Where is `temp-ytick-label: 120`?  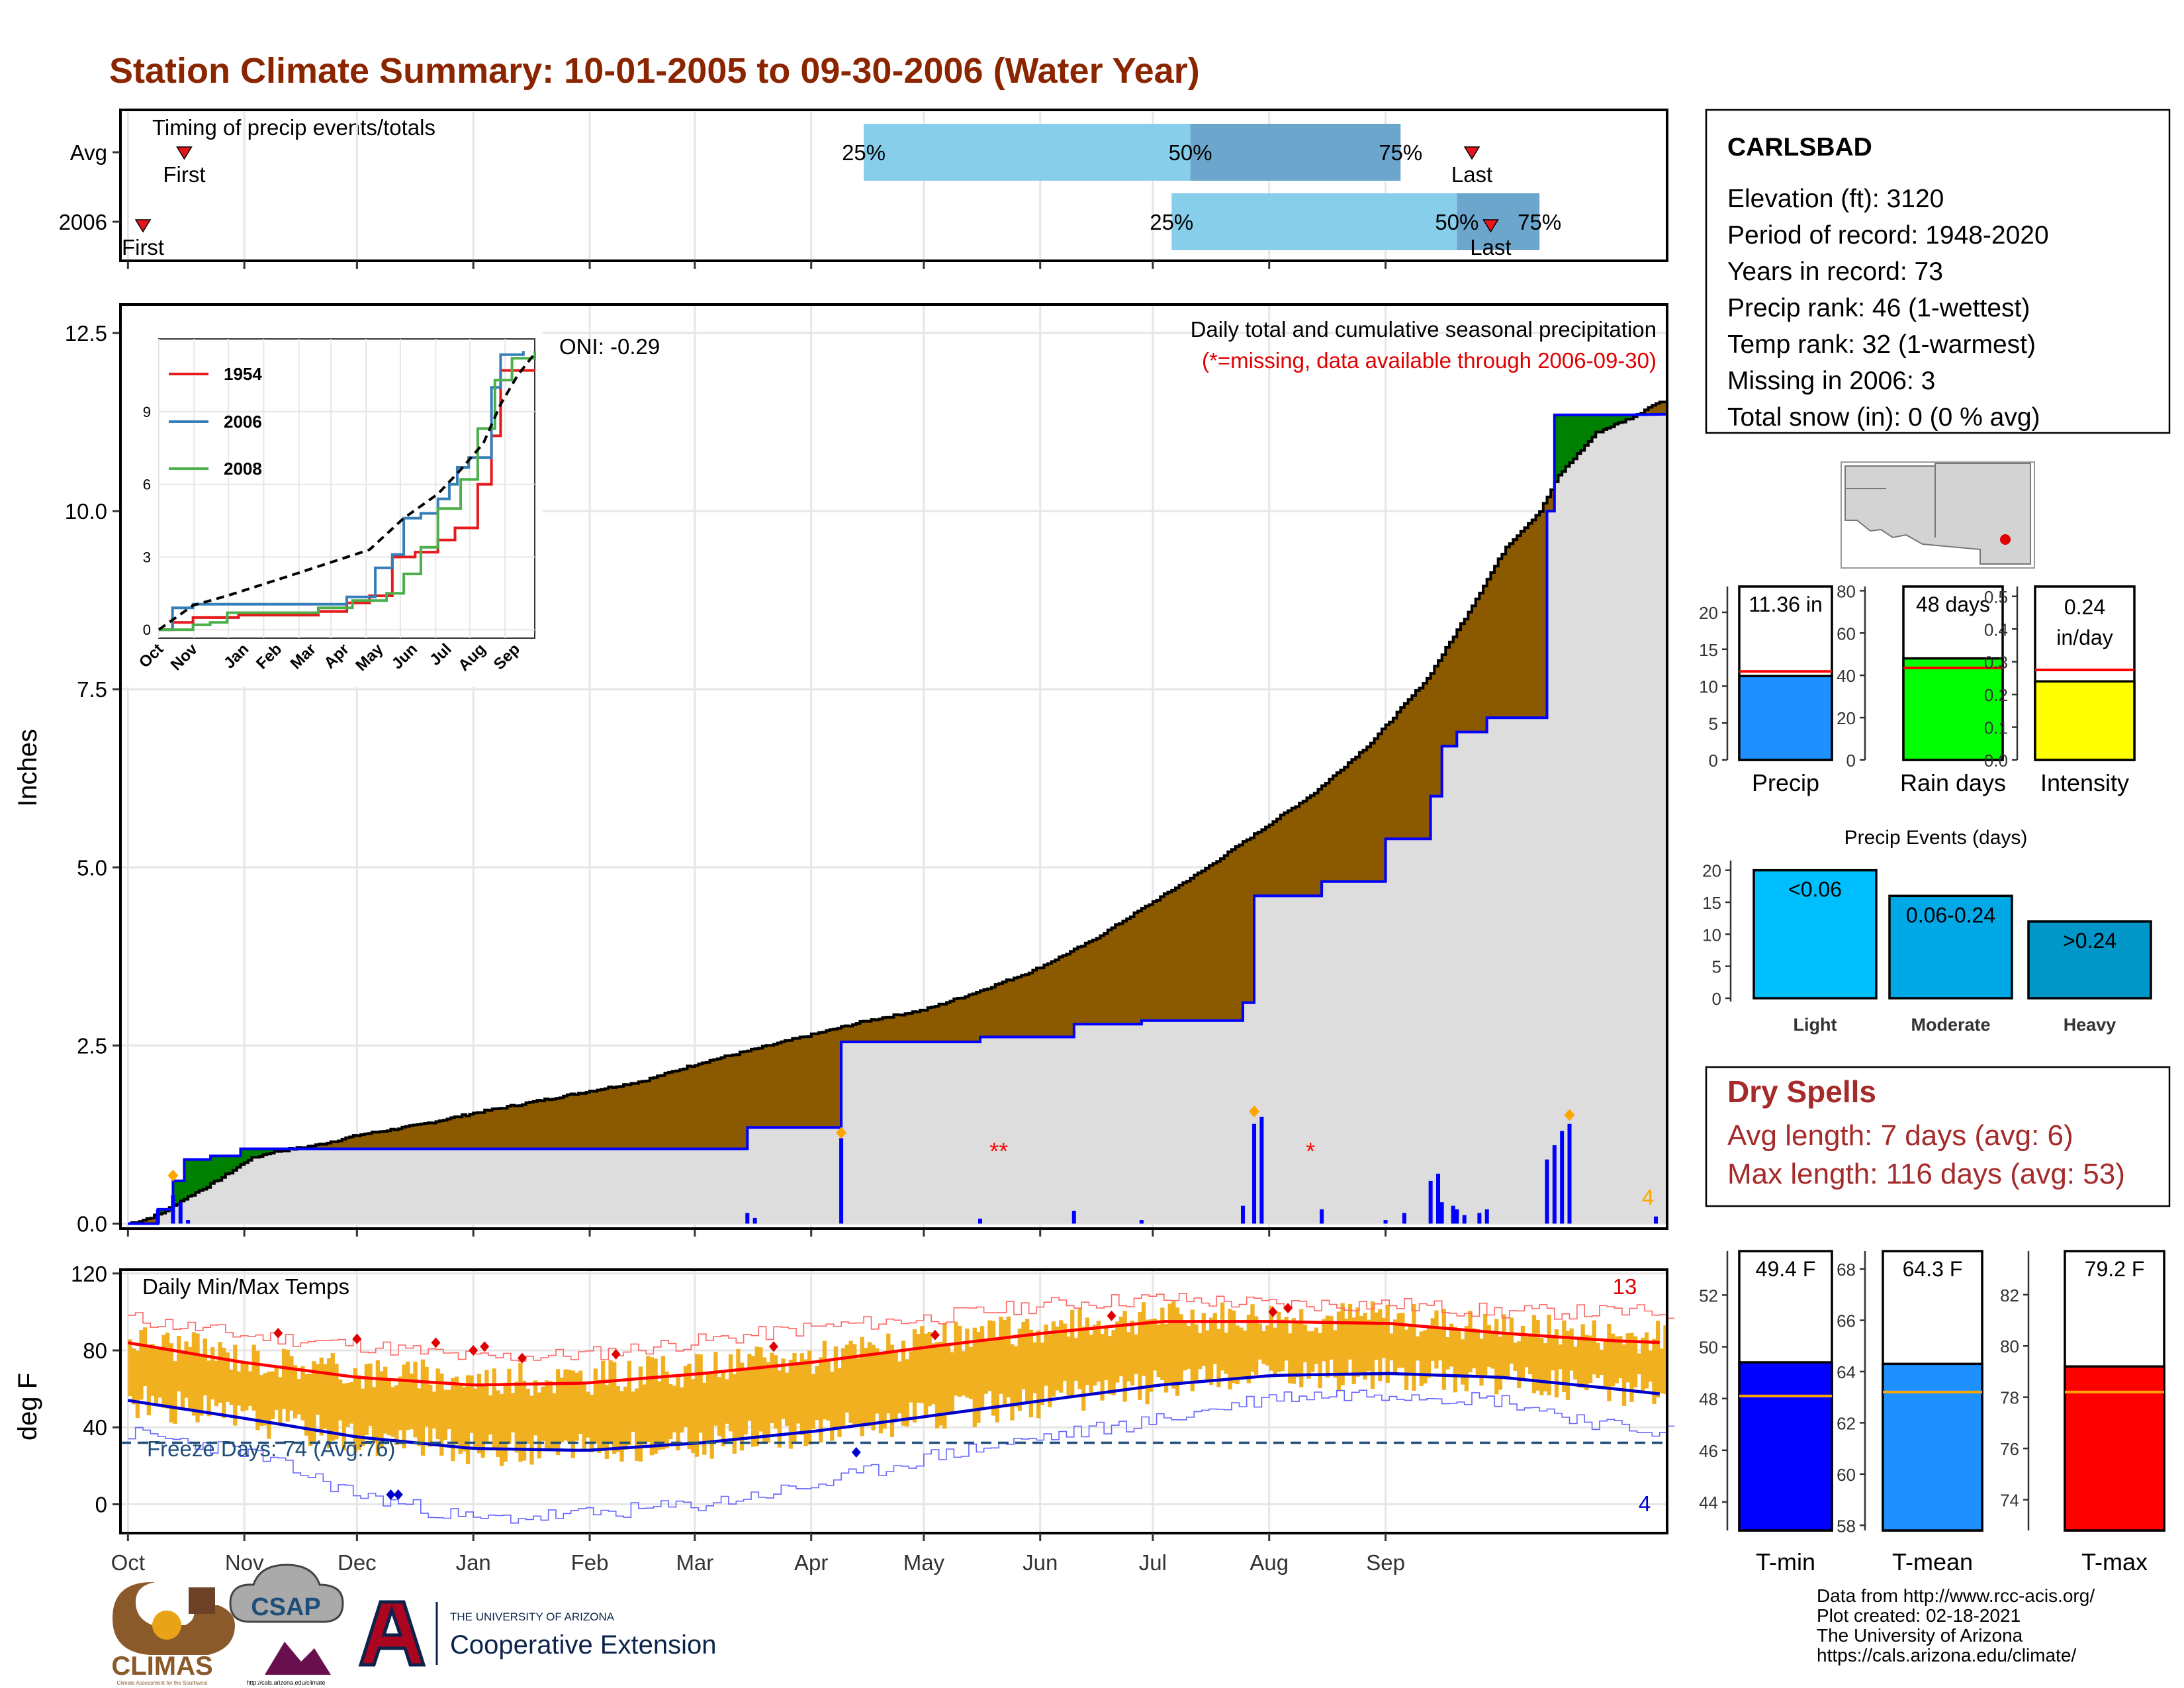
temp-ytick-label: 120 is located at coordinates (89, 1274).